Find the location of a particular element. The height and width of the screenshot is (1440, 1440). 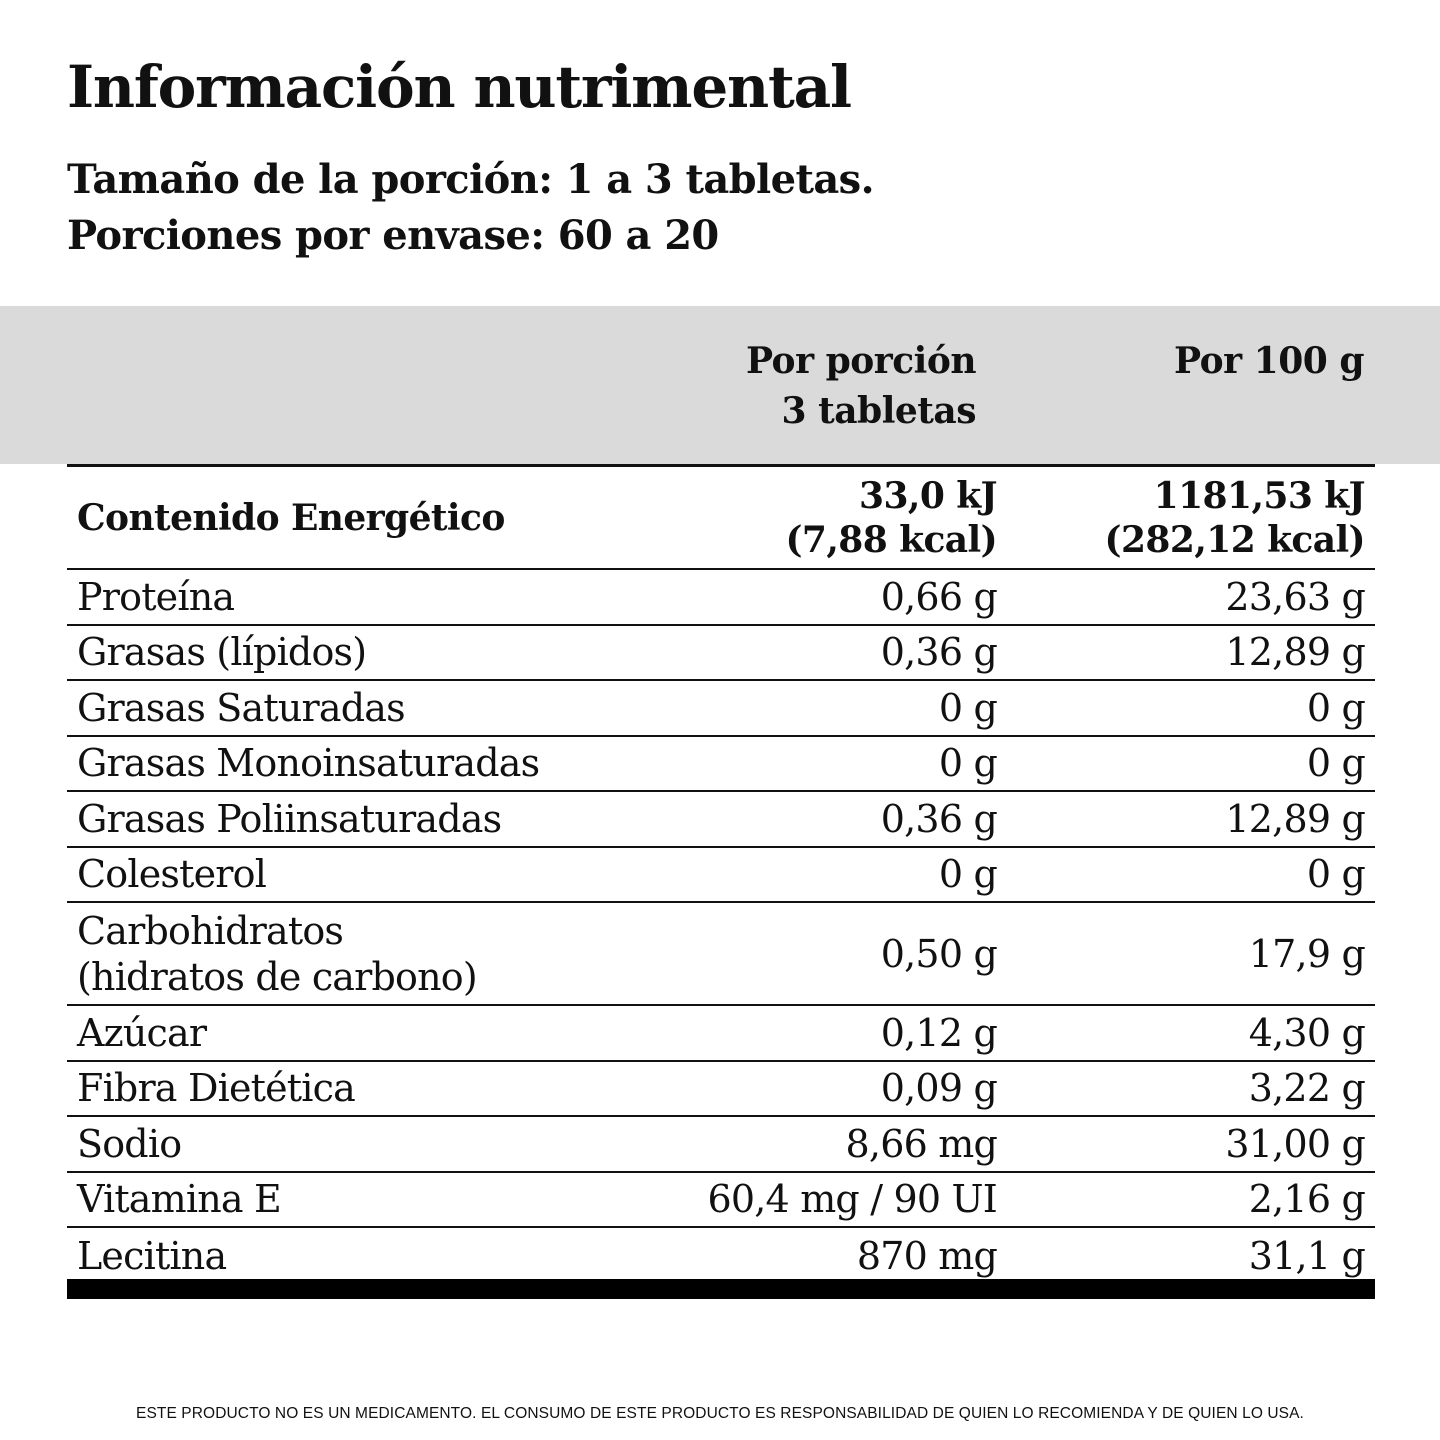

table-row: Lecitina 870 mg 31,1 g is located at coordinates (721, 1256).